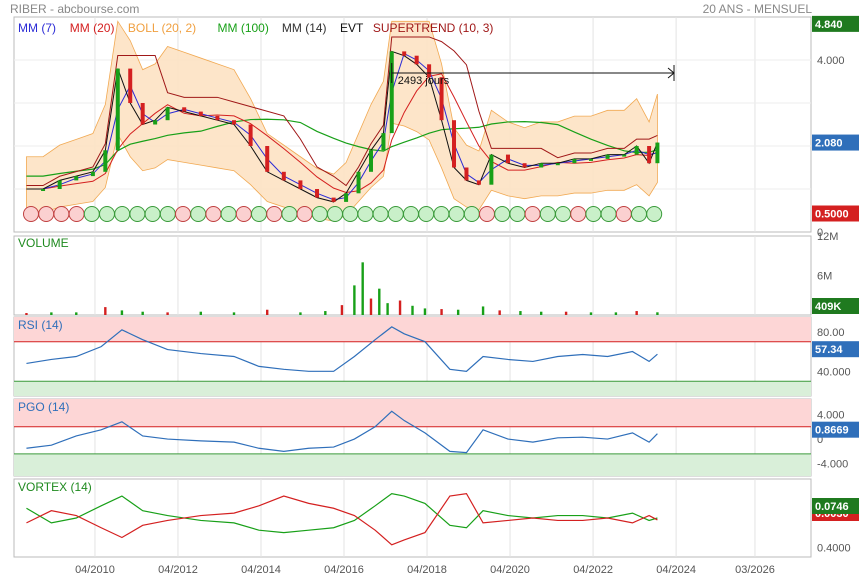  What do you see at coordinates (820, 233) in the screenshot?
I see `price-tick-label: 0` at bounding box center [820, 233].